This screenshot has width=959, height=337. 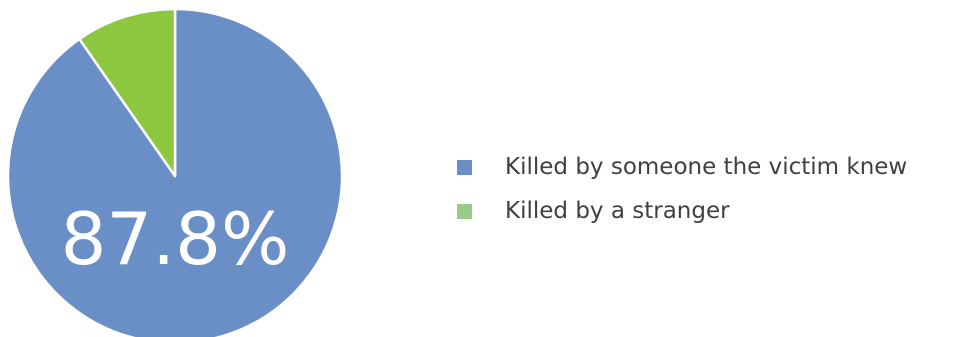 I want to click on legend-item-known: Killed by someone the victim knew, so click(x=682, y=167).